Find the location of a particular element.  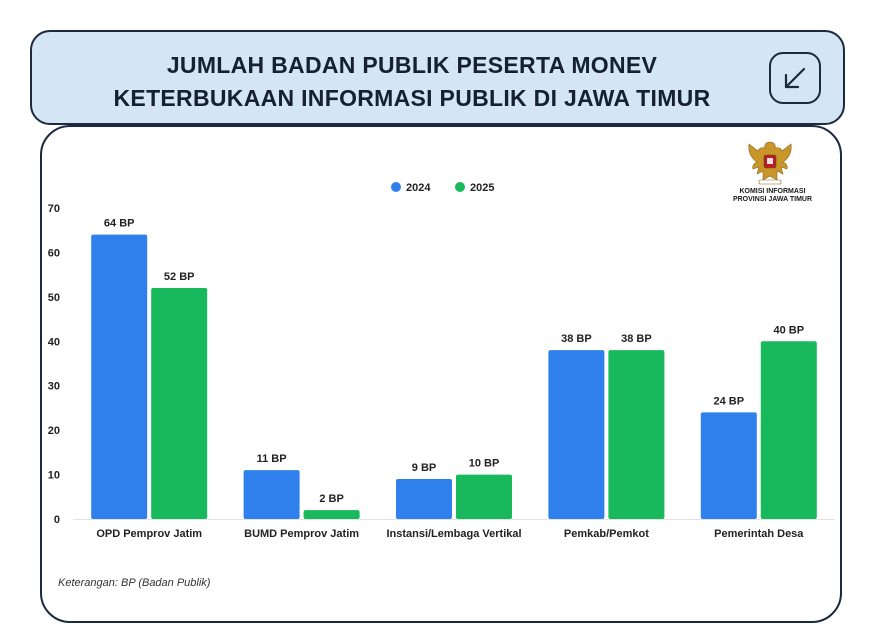

data-label: 52 BP is located at coordinates (179, 277).